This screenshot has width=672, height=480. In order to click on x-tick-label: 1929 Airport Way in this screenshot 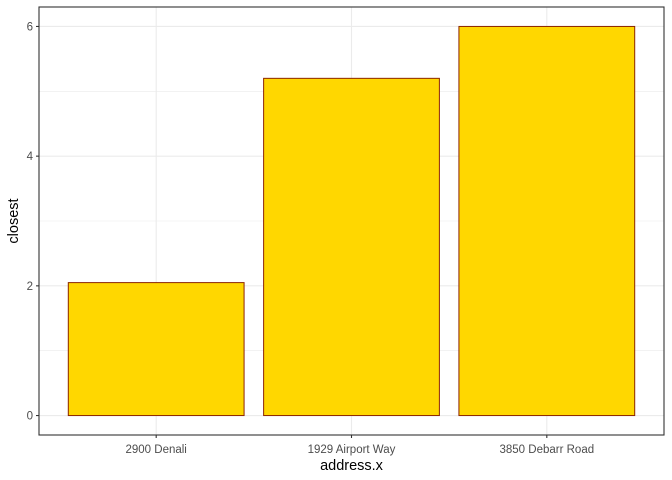, I will do `click(352, 450)`.